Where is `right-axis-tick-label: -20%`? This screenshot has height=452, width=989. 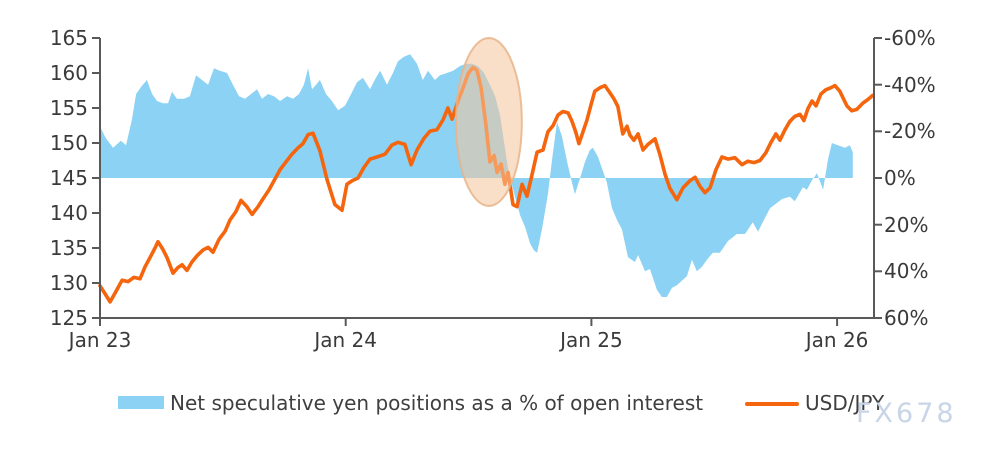
right-axis-tick-label: -20% is located at coordinates (910, 131).